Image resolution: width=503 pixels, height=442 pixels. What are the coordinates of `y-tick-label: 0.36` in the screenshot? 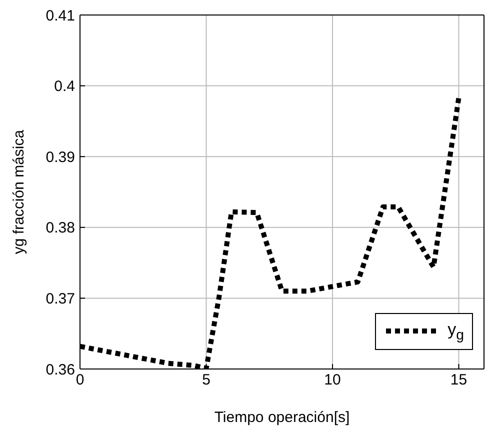 It's located at (60, 369).